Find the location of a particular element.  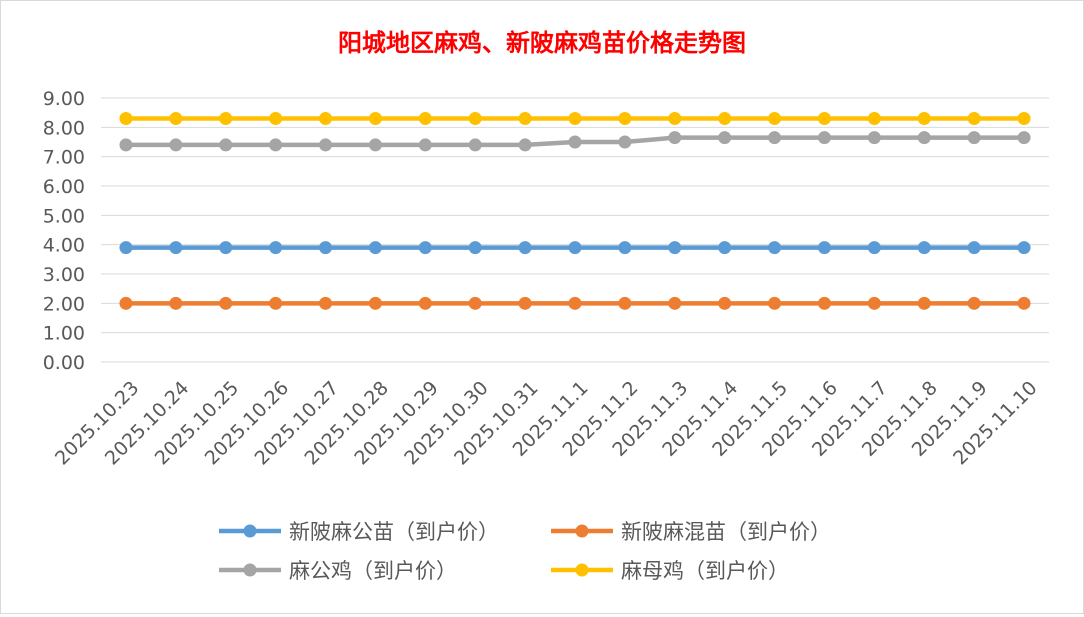

y-tick-label: 9.00 is located at coordinates (64, 99).